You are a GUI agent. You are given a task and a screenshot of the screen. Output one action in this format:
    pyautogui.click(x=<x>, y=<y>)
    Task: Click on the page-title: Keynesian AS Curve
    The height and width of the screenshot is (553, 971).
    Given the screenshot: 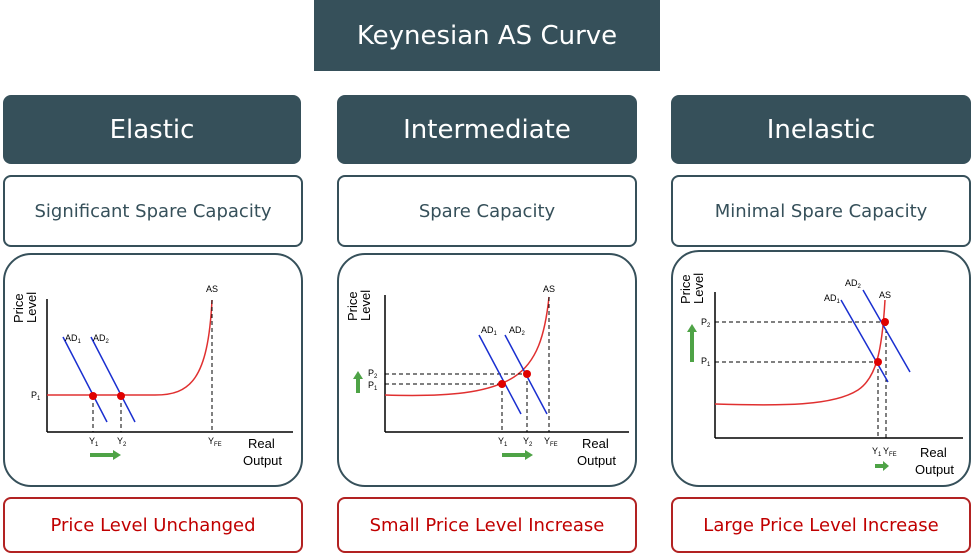 What is the action you would take?
    pyautogui.click(x=487, y=35)
    